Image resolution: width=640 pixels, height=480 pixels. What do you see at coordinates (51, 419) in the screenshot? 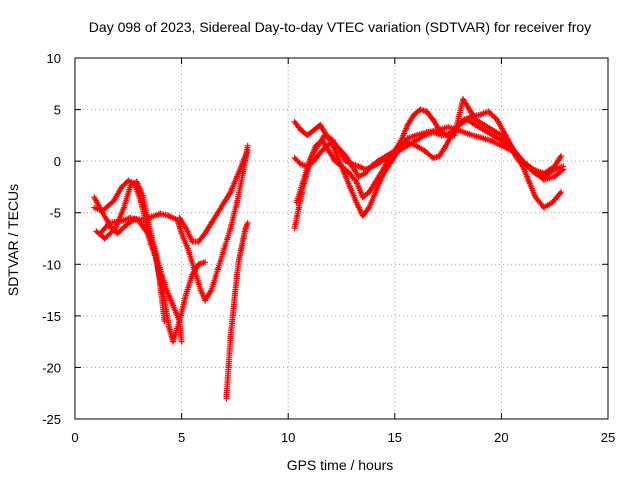
I see `y-tick-label: -25` at bounding box center [51, 419].